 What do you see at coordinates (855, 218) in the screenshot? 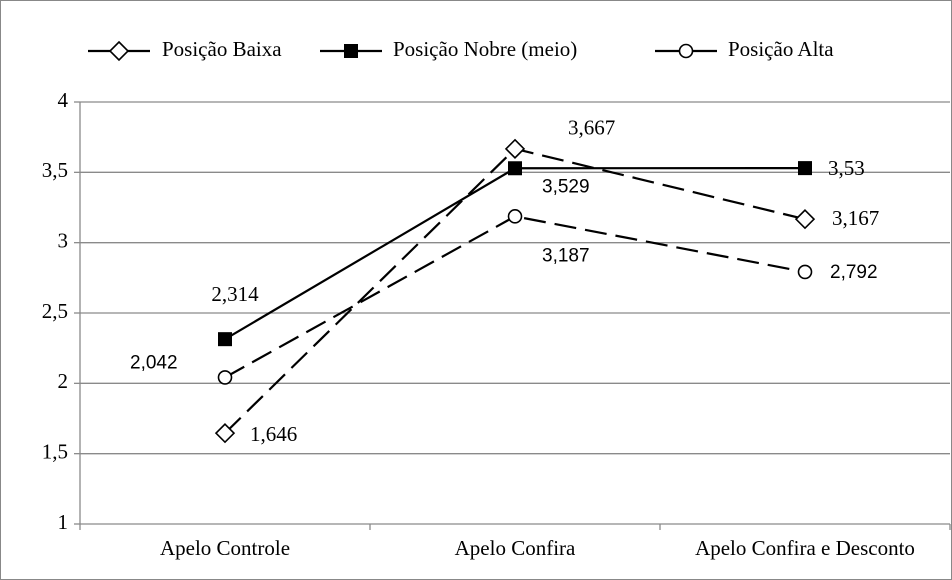
I see `data-label: 3,167` at bounding box center [855, 218].